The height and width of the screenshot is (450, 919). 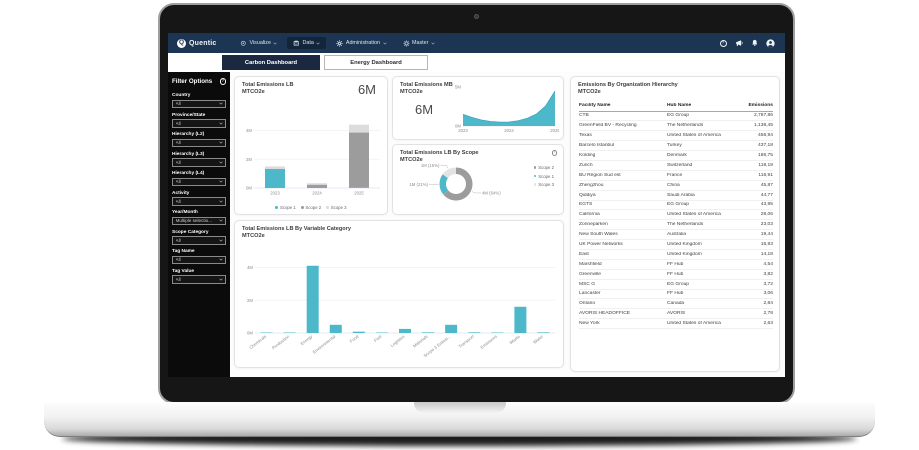 What do you see at coordinates (600, 175) in the screenshot?
I see `cell-facility-name: BU Région Sud est` at bounding box center [600, 175].